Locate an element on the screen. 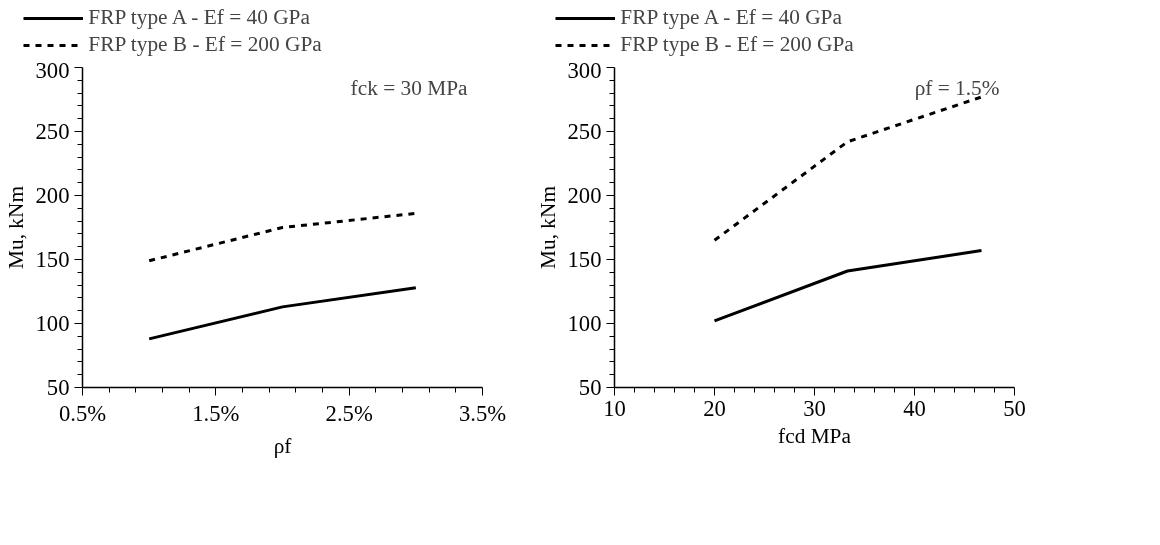  x-tick-label: 3.5% is located at coordinates (482, 413).